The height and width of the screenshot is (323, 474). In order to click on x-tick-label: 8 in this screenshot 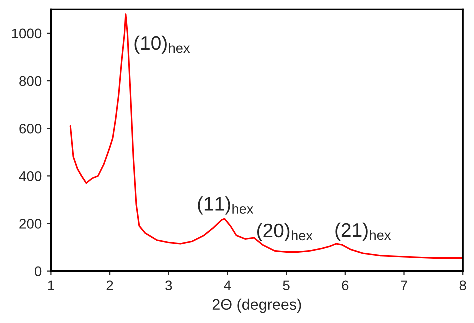, I will do `click(463, 285)`.